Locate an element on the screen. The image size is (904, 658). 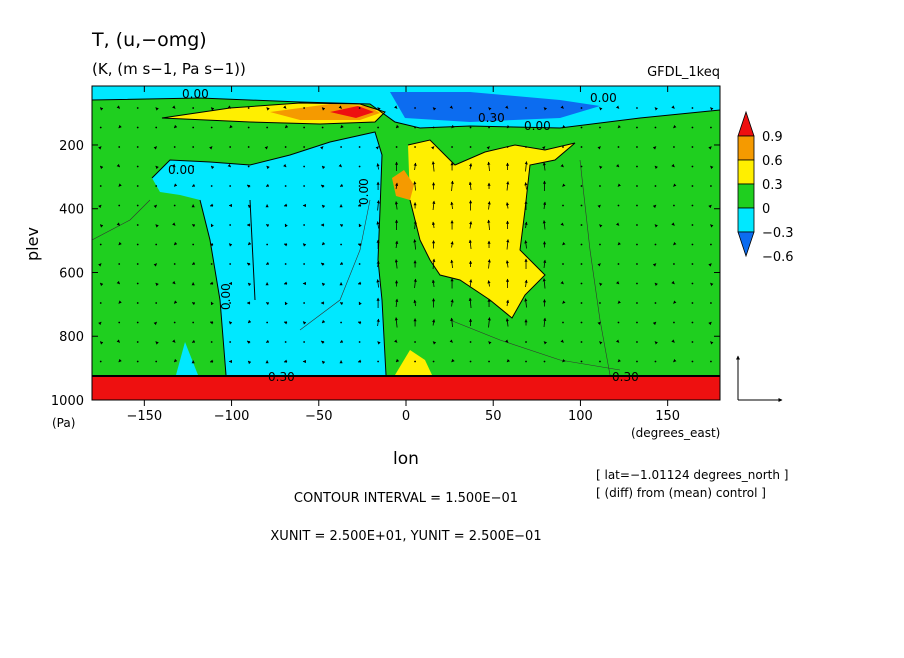
dataset-label: GFDL_1keq is located at coordinates (683, 72).